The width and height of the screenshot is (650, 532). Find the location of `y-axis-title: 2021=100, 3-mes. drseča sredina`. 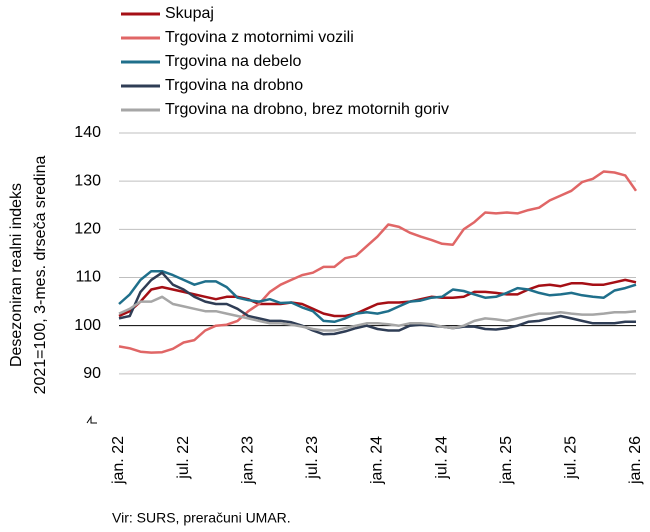

y-axis-title: 2021=100, 3-mes. drseča sredina is located at coordinates (40, 274).